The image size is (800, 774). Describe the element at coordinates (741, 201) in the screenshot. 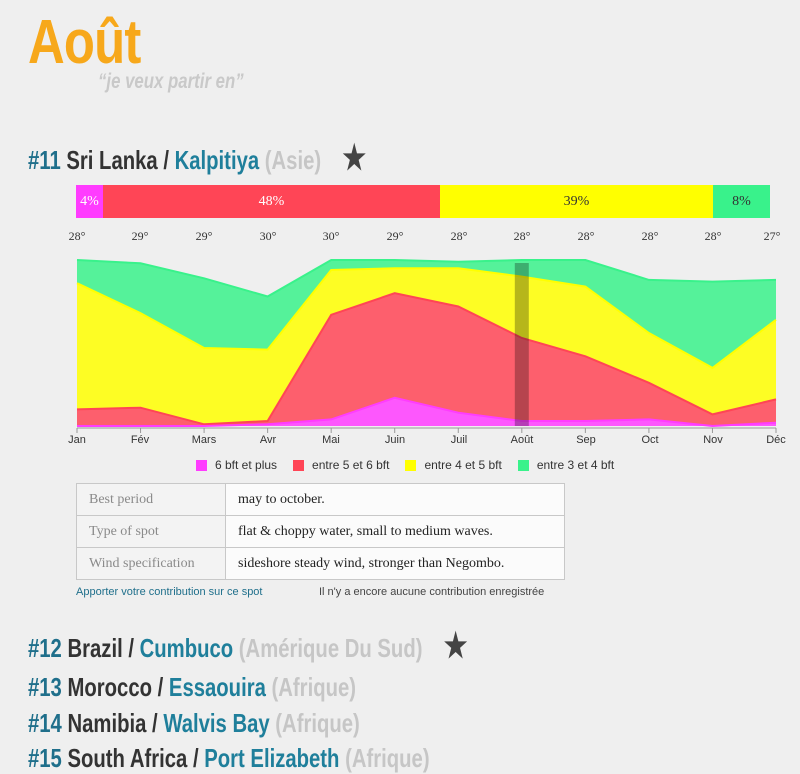

I see `distribution-segment-3-4bft: 8%` at that location.